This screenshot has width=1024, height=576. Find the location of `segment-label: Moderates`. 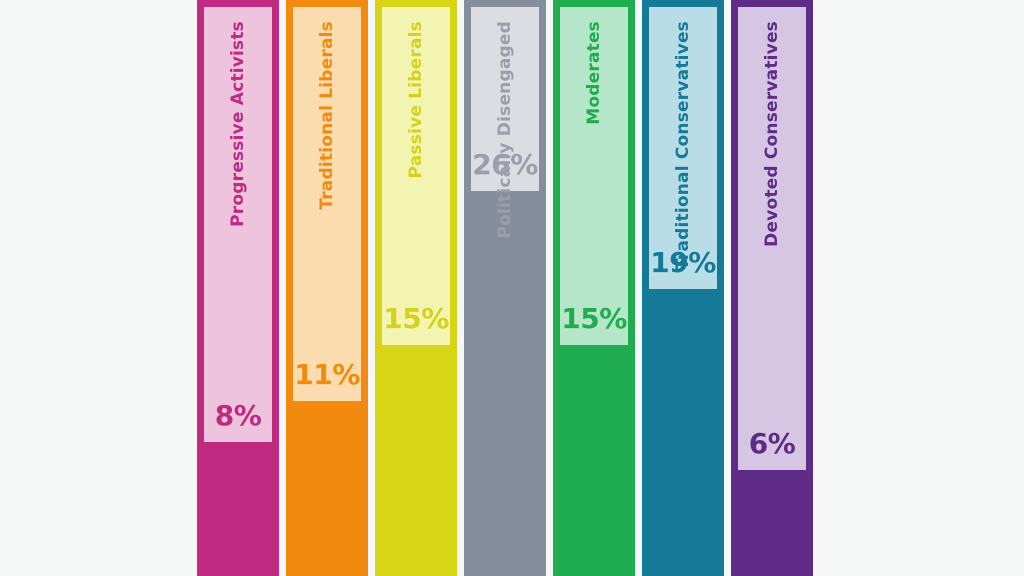

segment-label: Moderates is located at coordinates (594, 73).